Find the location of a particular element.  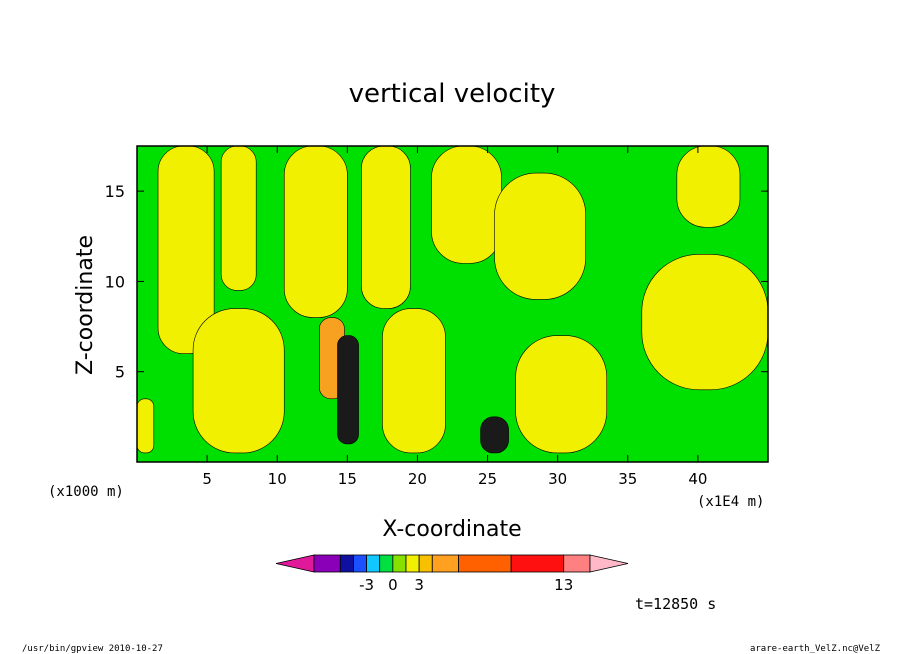

footer-left: /usr/bin/gpview 2010-10-27 is located at coordinates (92, 649).